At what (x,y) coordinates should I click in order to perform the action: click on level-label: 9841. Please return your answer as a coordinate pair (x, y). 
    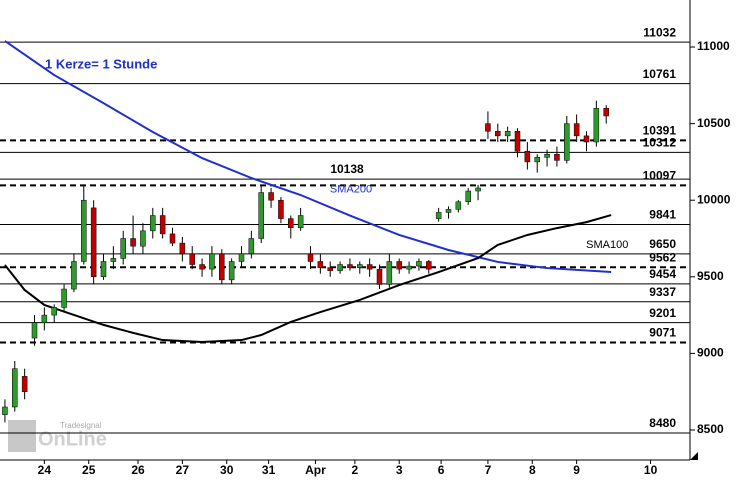
    Looking at the image, I should click on (662, 215).